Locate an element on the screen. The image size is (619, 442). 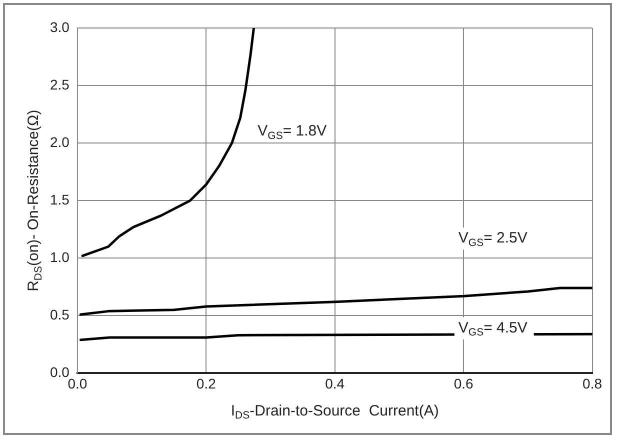
x-tick-label: 0.4 is located at coordinates (335, 383).